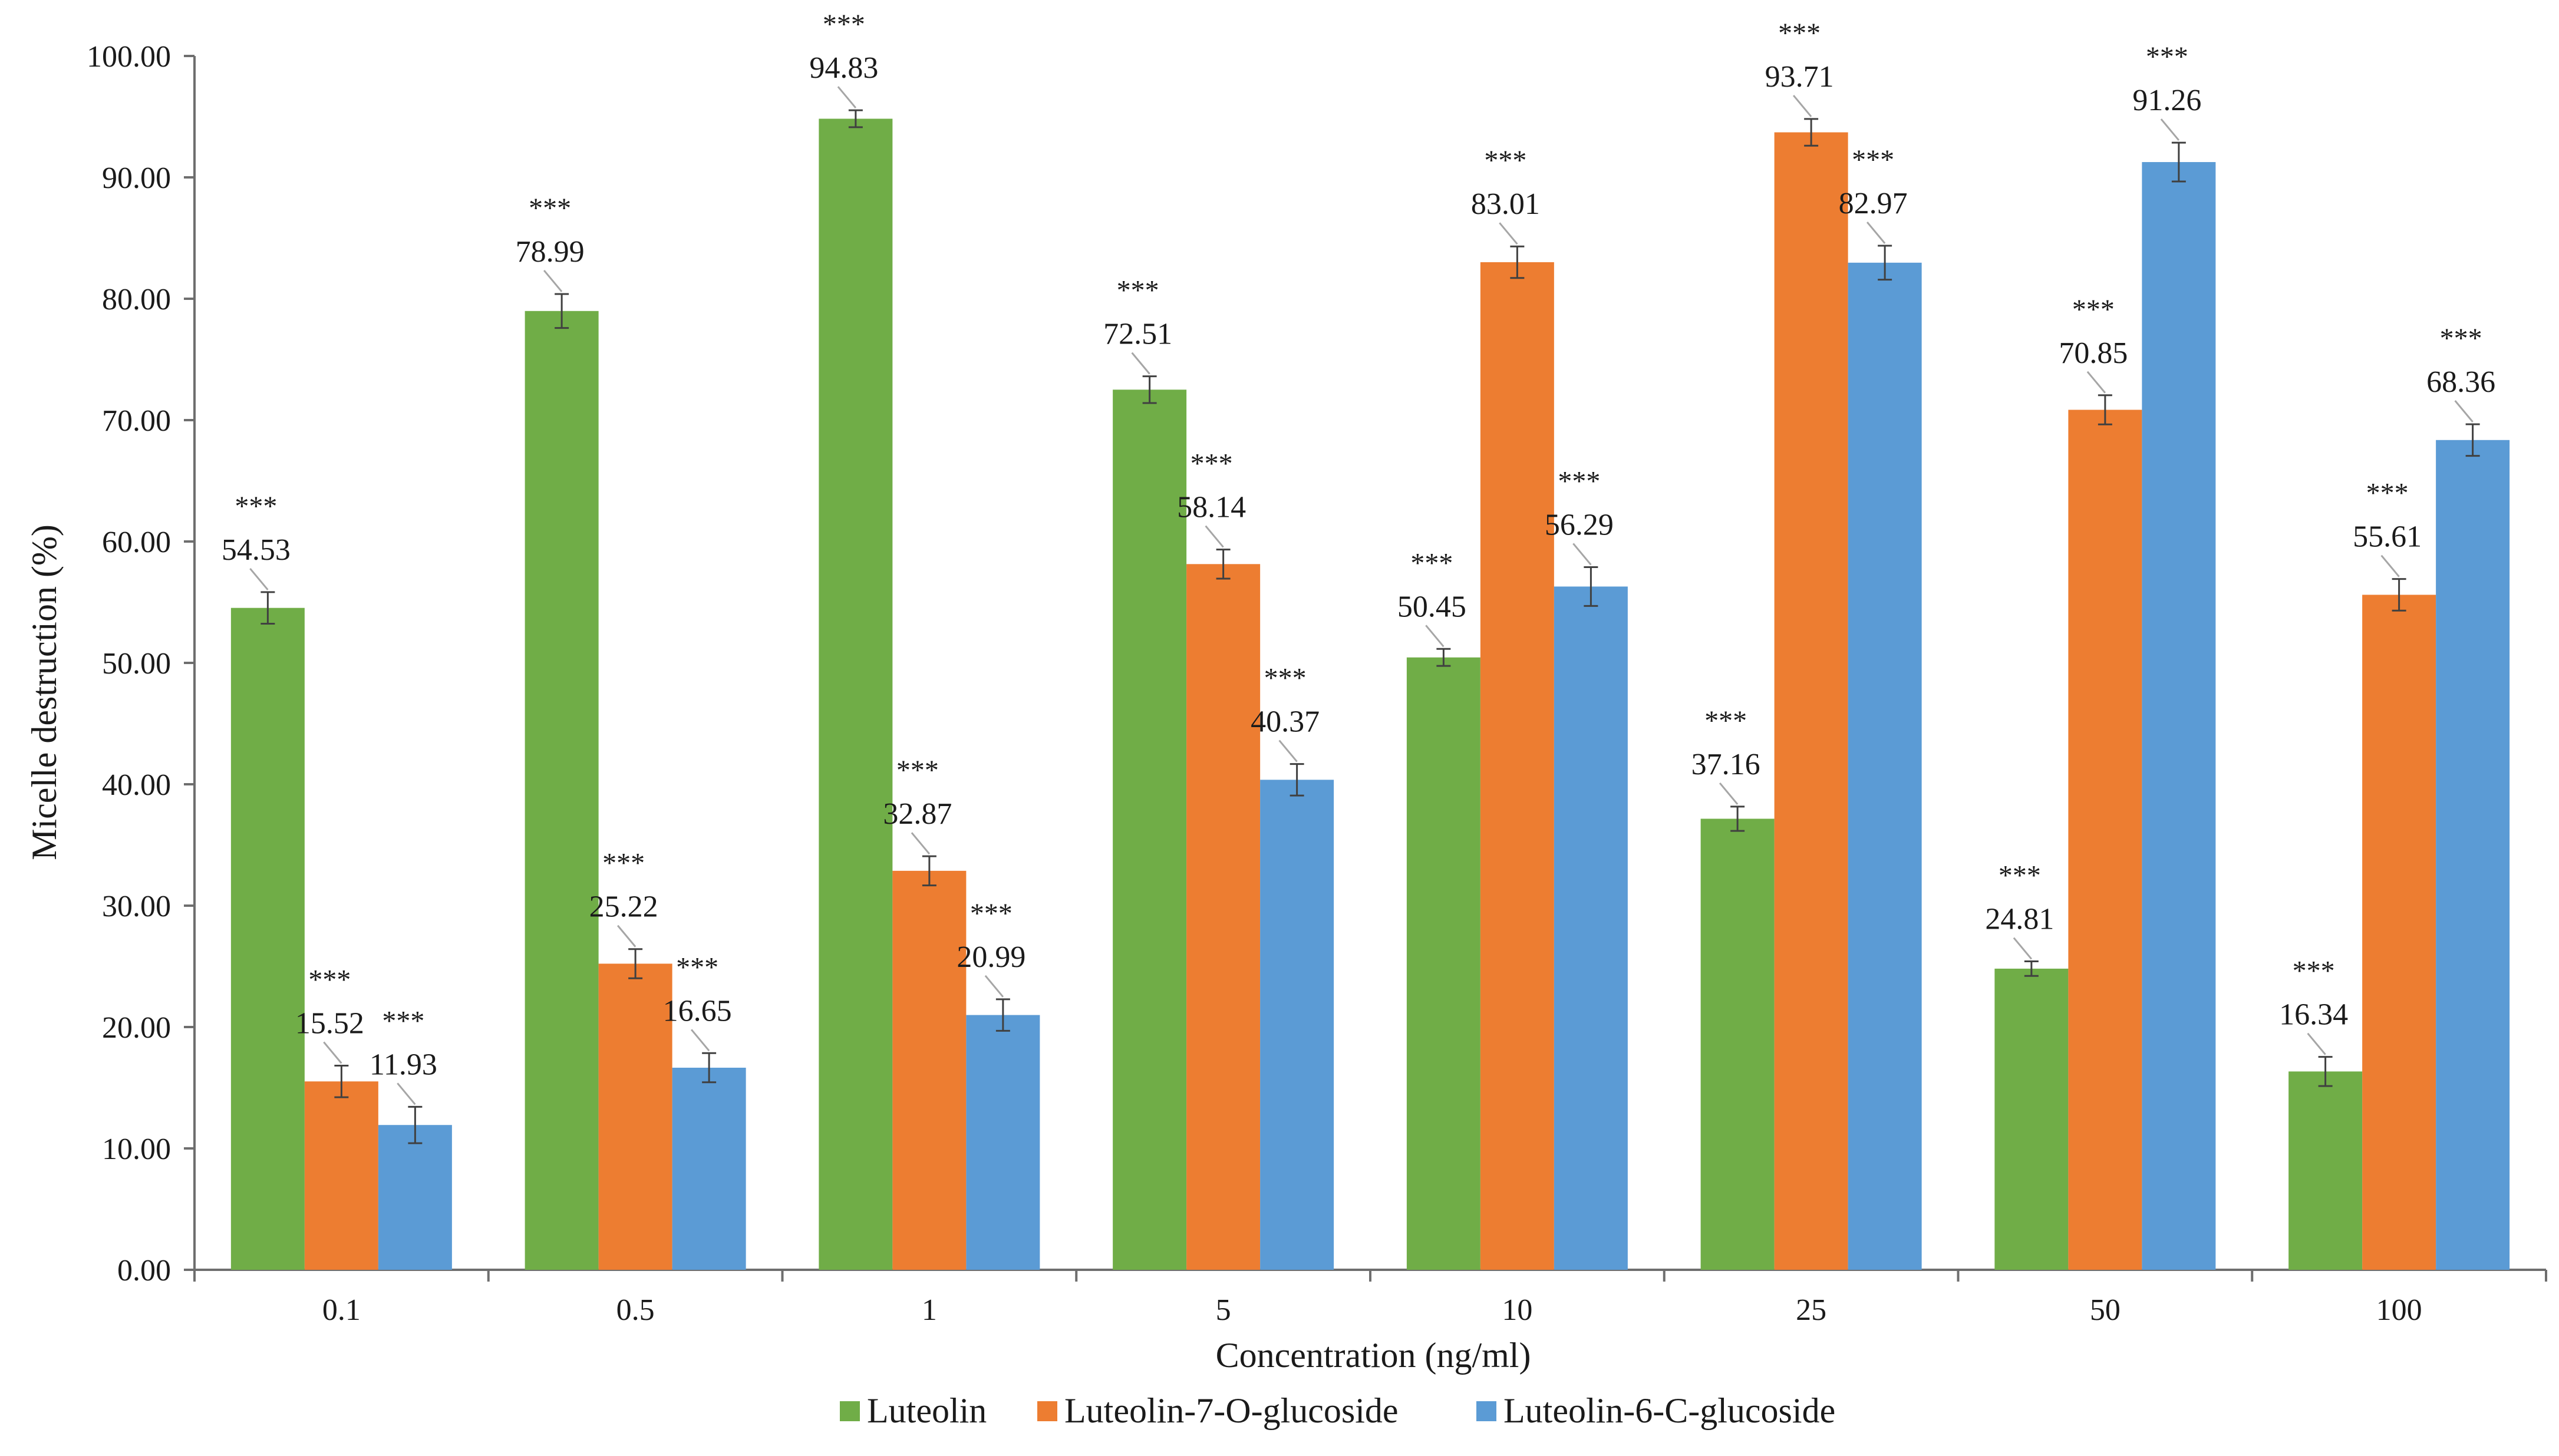 Image resolution: width=2559 pixels, height=1456 pixels. What do you see at coordinates (403, 1064) in the screenshot?
I see `data-label: 11.93` at bounding box center [403, 1064].